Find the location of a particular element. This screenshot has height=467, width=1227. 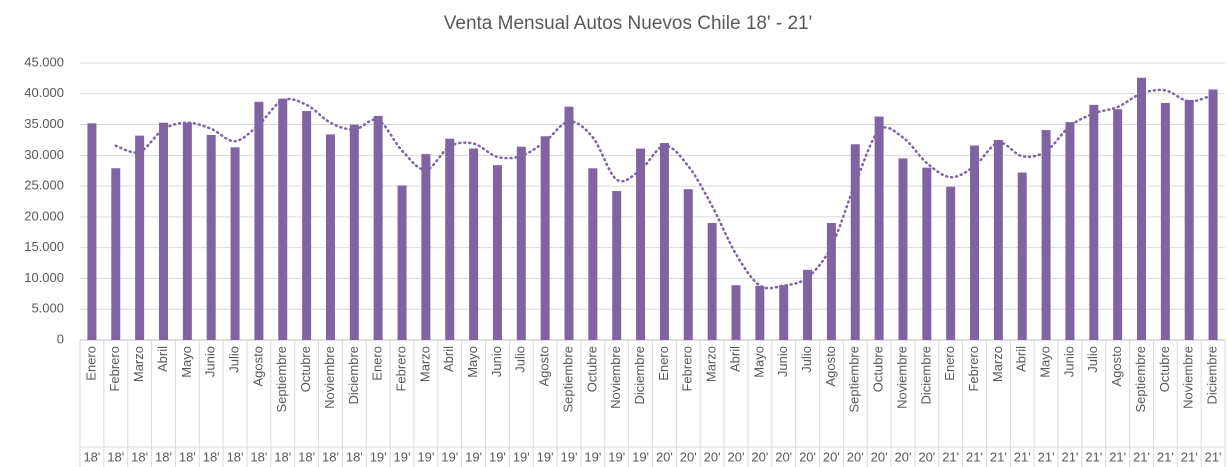

y-tick-label: 45.000 is located at coordinates (44, 61).